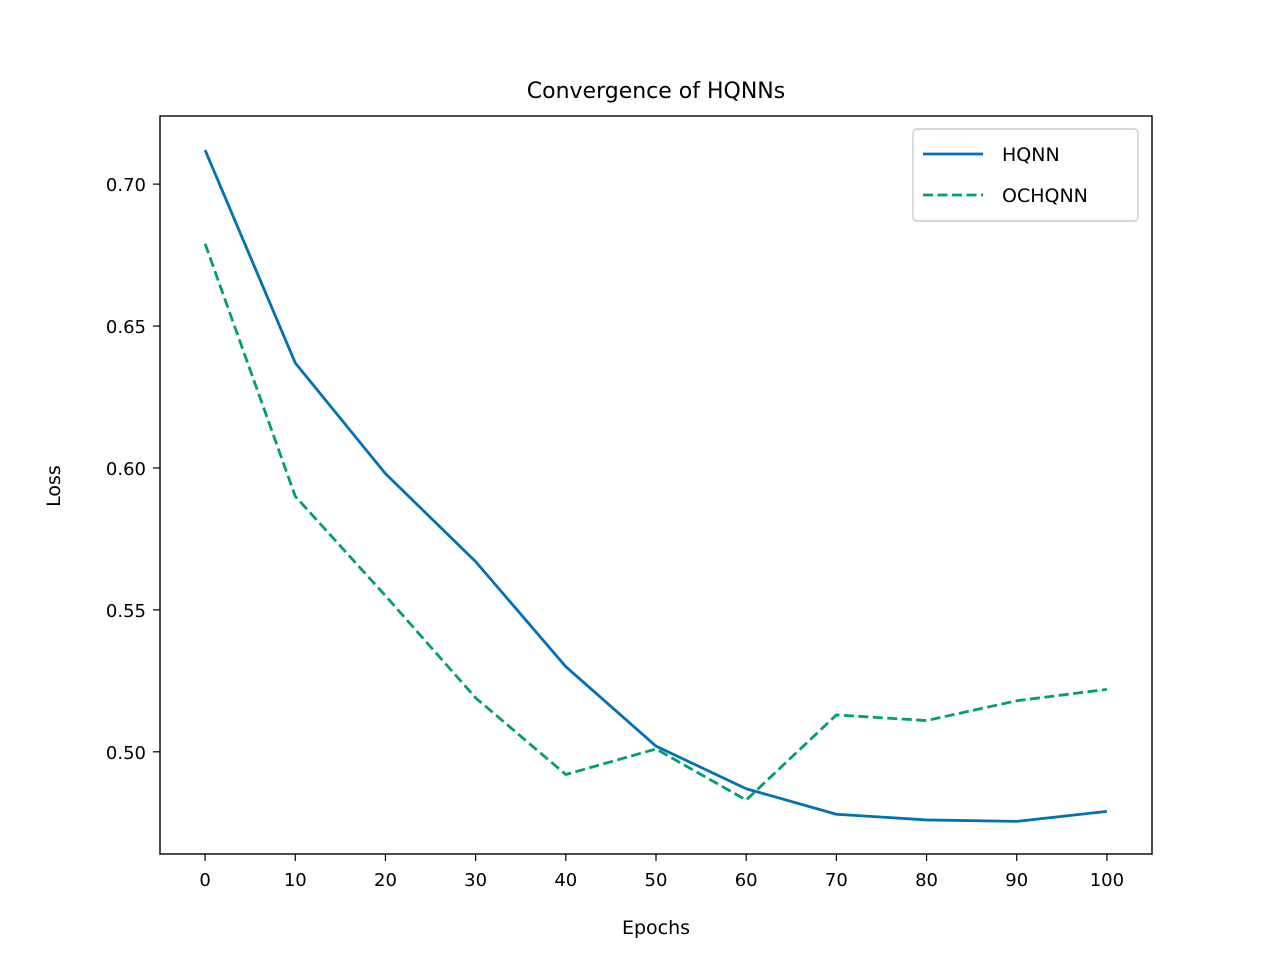 The height and width of the screenshot is (960, 1280). I want to click on x-tick-label: 50, so click(656, 880).